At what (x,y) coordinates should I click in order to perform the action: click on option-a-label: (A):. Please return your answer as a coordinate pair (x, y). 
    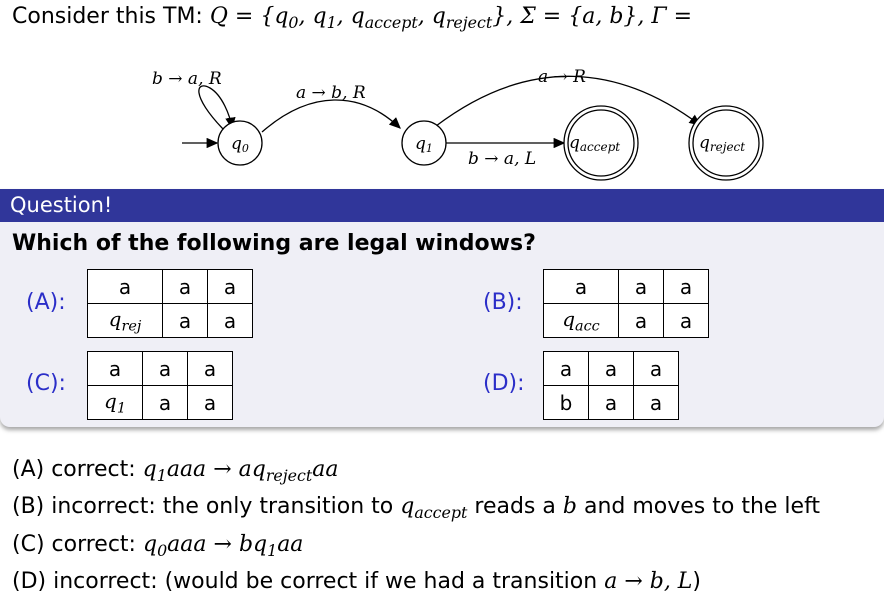
    Looking at the image, I should click on (46, 302).